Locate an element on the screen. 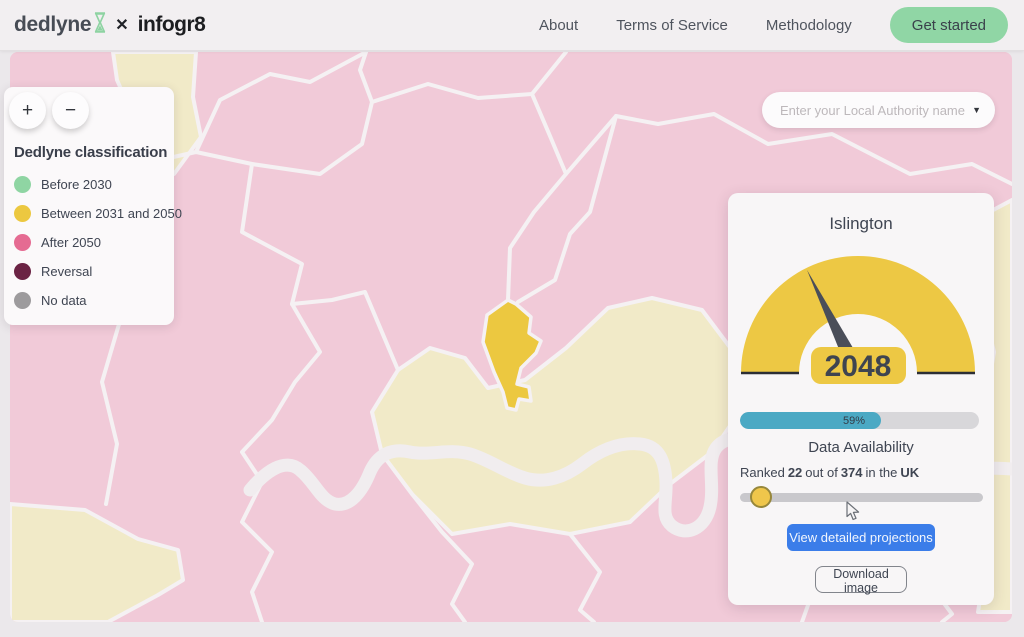 Image resolution: width=1024 pixels, height=637 pixels. rank-total: 374 is located at coordinates (851, 472).